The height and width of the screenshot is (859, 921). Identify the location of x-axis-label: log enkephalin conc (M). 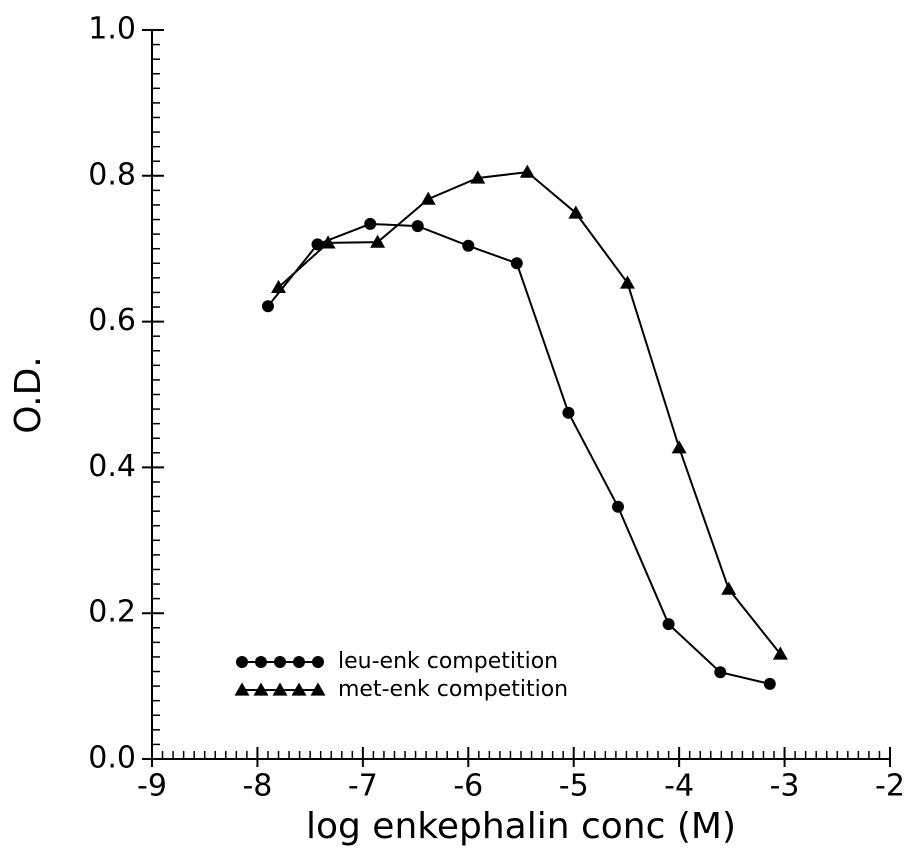
(521, 826).